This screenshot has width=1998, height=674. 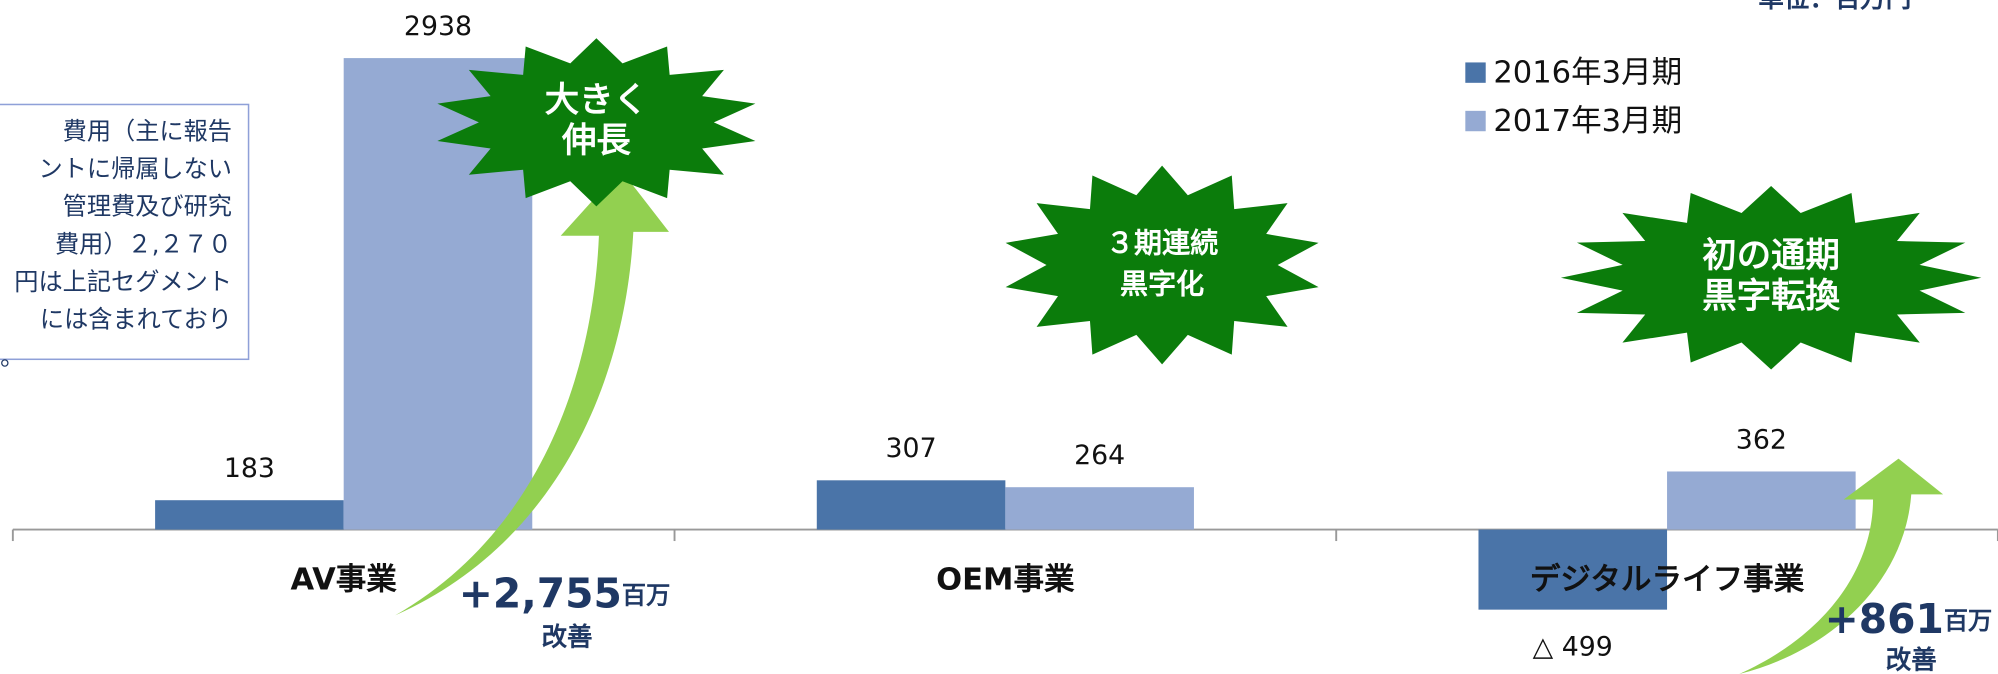 I want to click on legend-label: 2017年3月期, so click(x=1587, y=121).